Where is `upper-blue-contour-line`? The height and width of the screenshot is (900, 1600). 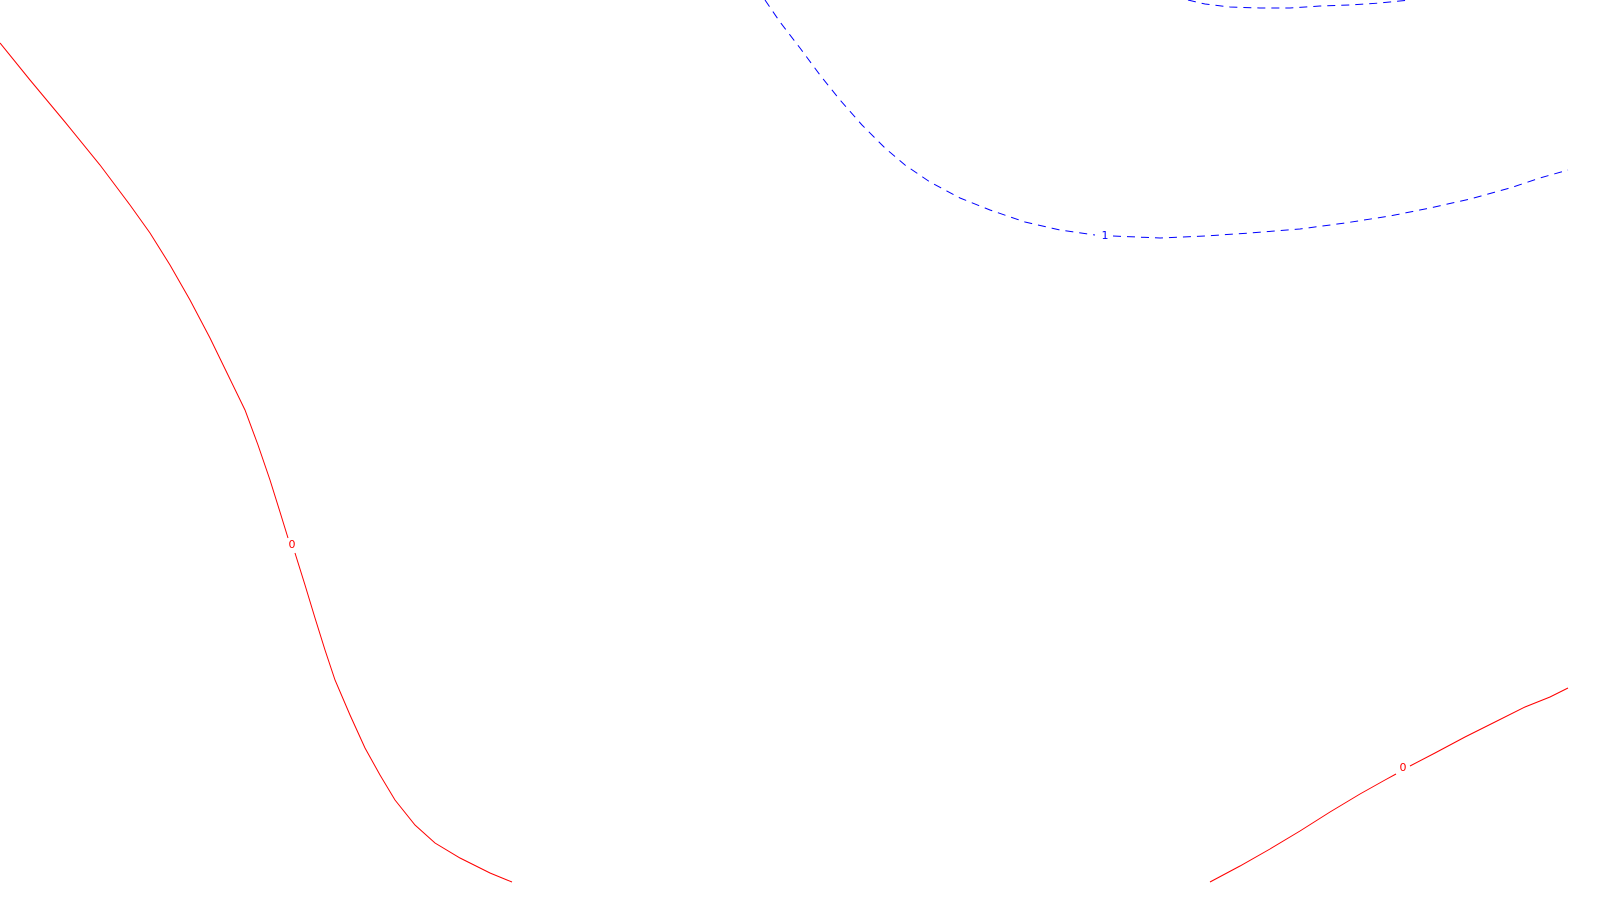
upper-blue-contour-line is located at coordinates (1299, 4).